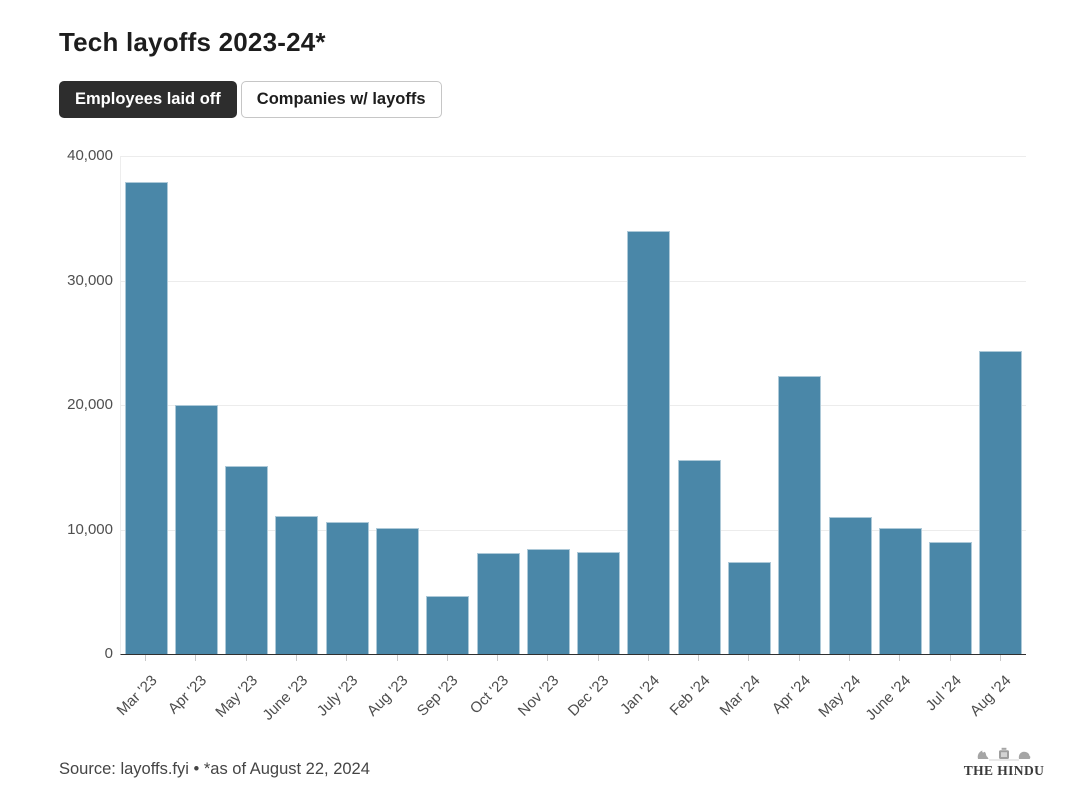 This screenshot has width=1080, height=792. Describe the element at coordinates (1004, 754) in the screenshot. I see `the-hindu-crest-icon` at that location.